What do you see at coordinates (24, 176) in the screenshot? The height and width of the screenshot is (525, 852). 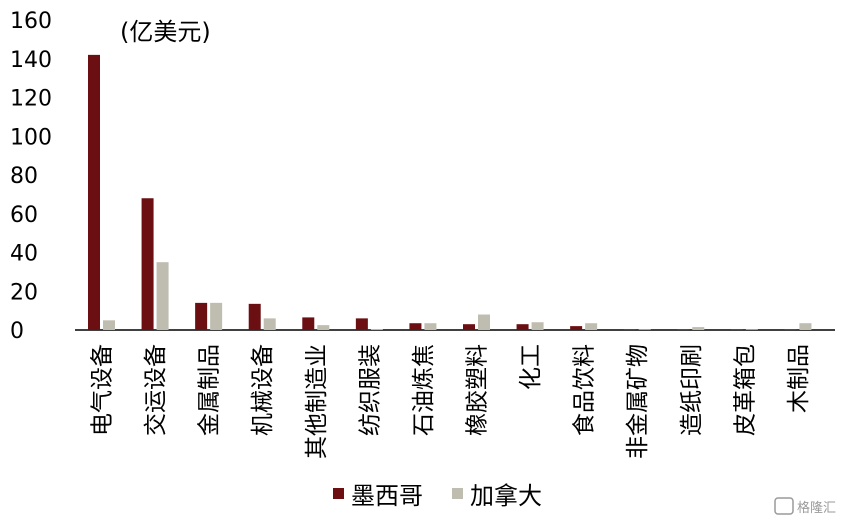 I see `y-tick-label: 80` at bounding box center [24, 176].